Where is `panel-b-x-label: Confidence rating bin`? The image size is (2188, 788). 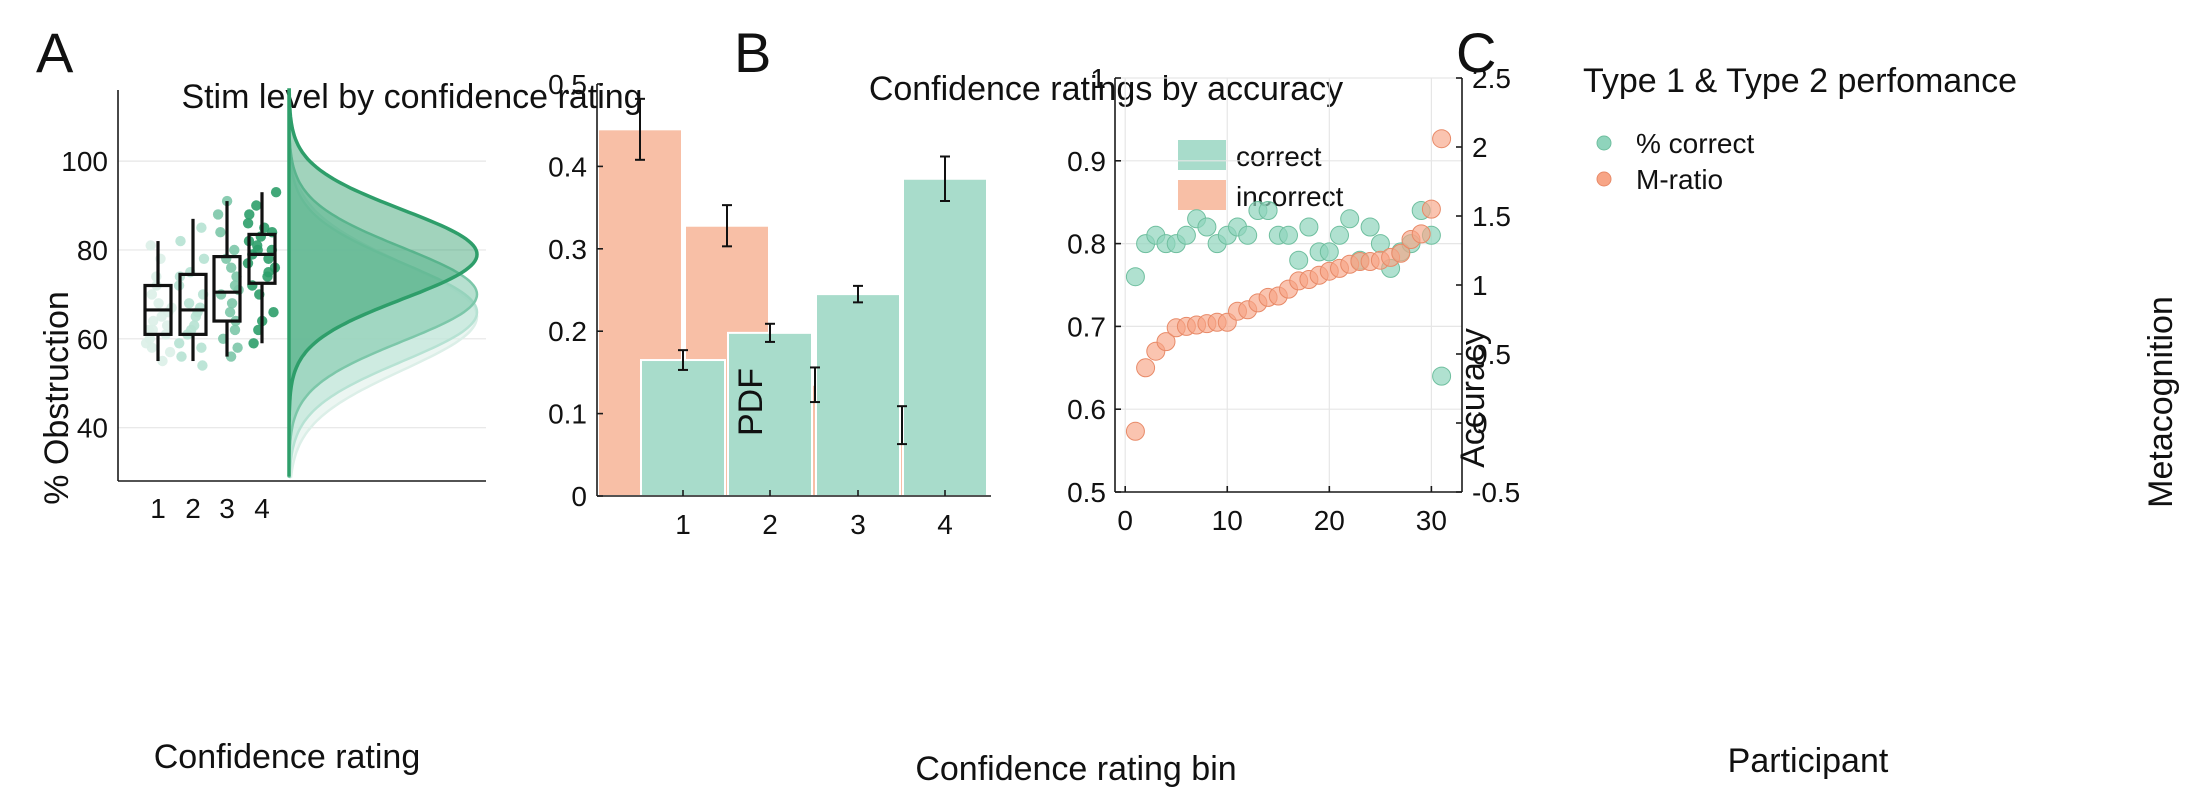
panel-b-x-label: Confidence rating bin is located at coordinates (1075, 769).